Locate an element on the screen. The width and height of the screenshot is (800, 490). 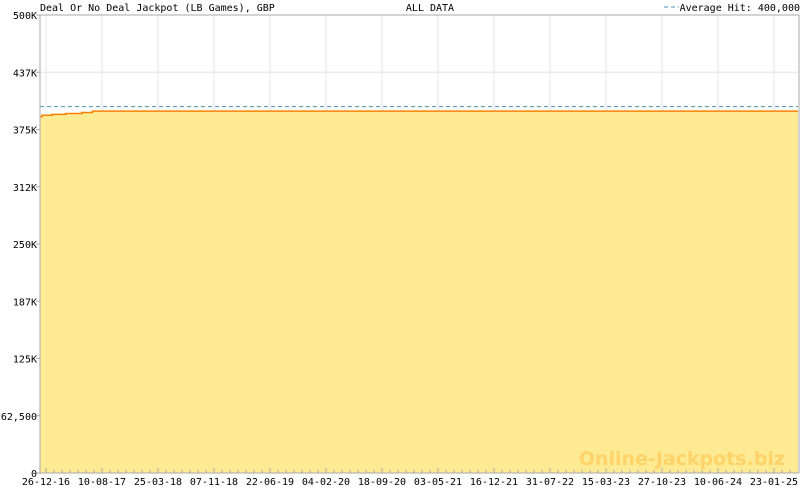
x-tick-label: 31-07-22 is located at coordinates (550, 482).